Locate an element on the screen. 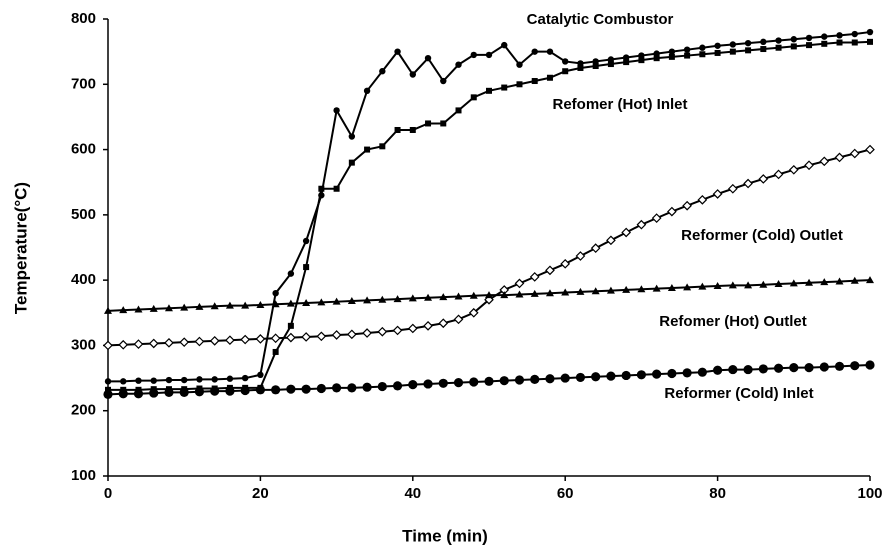 The height and width of the screenshot is (549, 890). y-tick-label: 300 is located at coordinates (83, 344).